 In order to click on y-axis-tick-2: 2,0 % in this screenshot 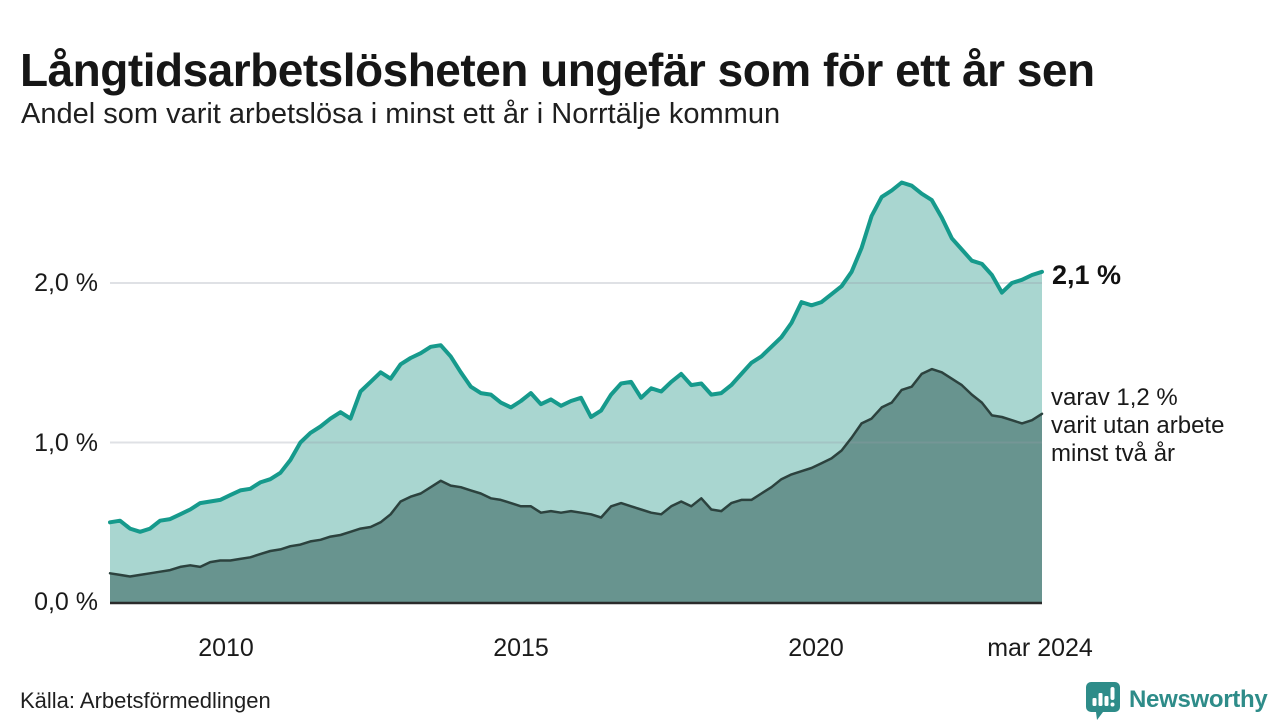, I will do `click(66, 283)`.